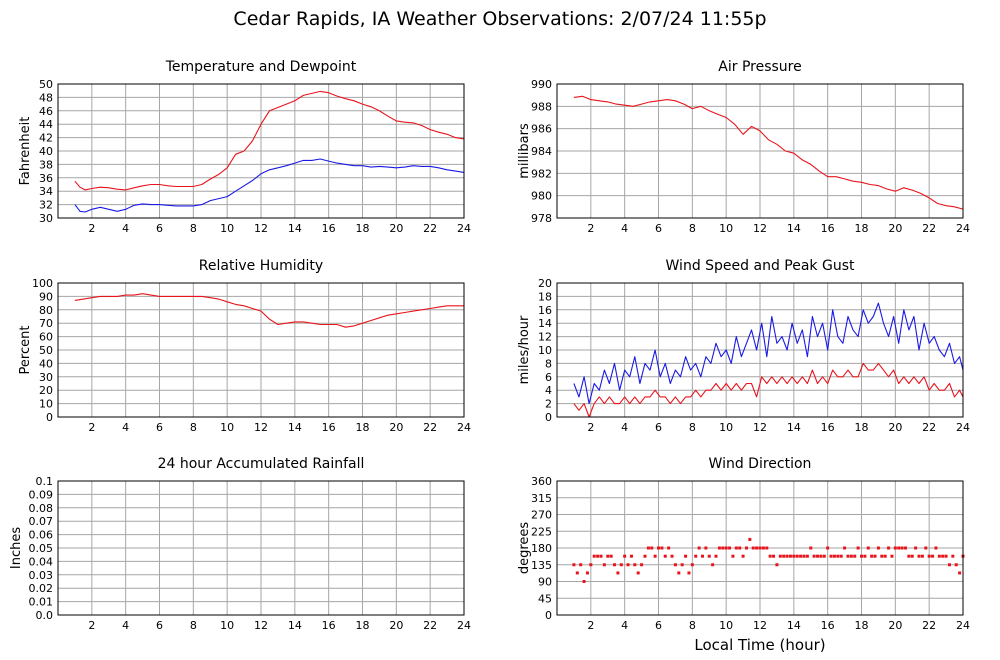 This screenshot has height=660, width=1000. What do you see at coordinates (41, 588) in the screenshot?
I see `y-tick-label: 0.02` at bounding box center [41, 588].